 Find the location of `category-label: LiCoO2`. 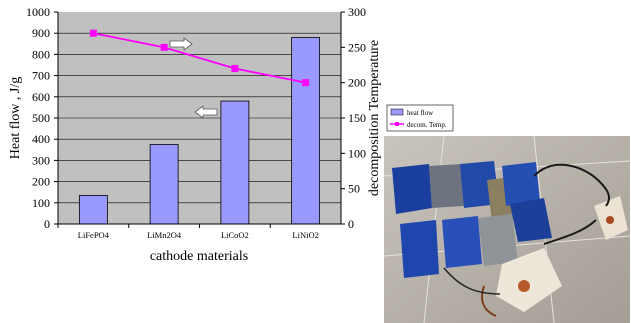

category-label: LiCoO2 is located at coordinates (235, 235).